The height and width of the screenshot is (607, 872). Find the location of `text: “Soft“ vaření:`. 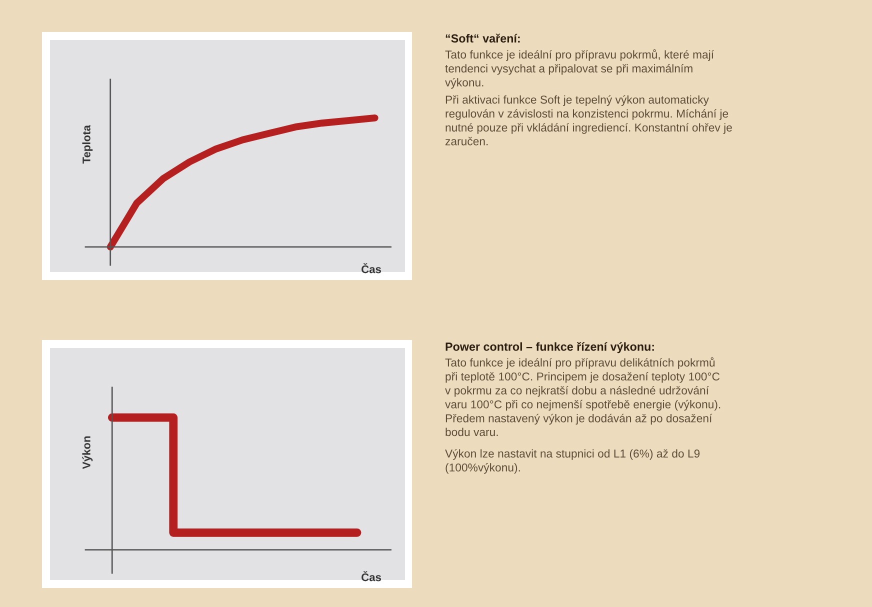

text: “Soft“ vaření: is located at coordinates (483, 38).